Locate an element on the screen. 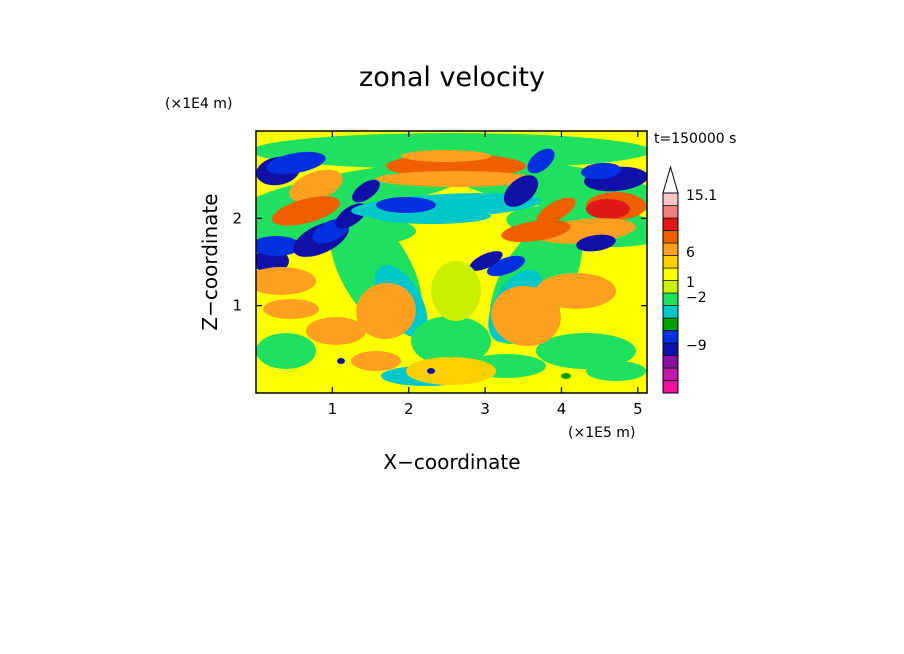 The height and width of the screenshot is (654, 904). y-axis-ticks: 12 is located at coordinates (439, 262).